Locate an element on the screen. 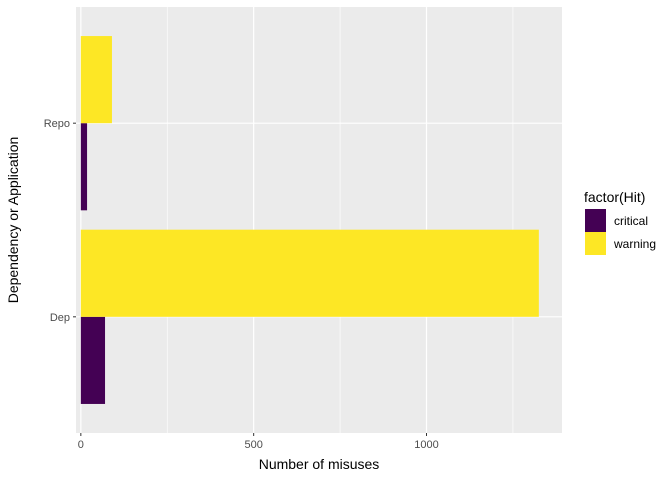 The height and width of the screenshot is (480, 672). x-tick-label: 500 is located at coordinates (253, 445).